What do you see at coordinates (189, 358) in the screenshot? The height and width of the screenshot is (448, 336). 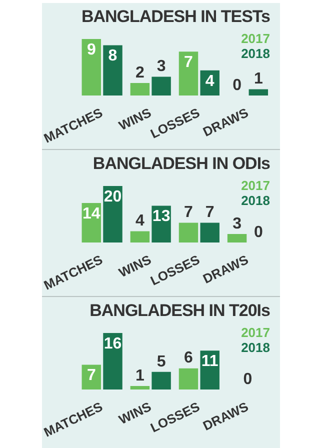 I see `data-label: 6` at bounding box center [189, 358].